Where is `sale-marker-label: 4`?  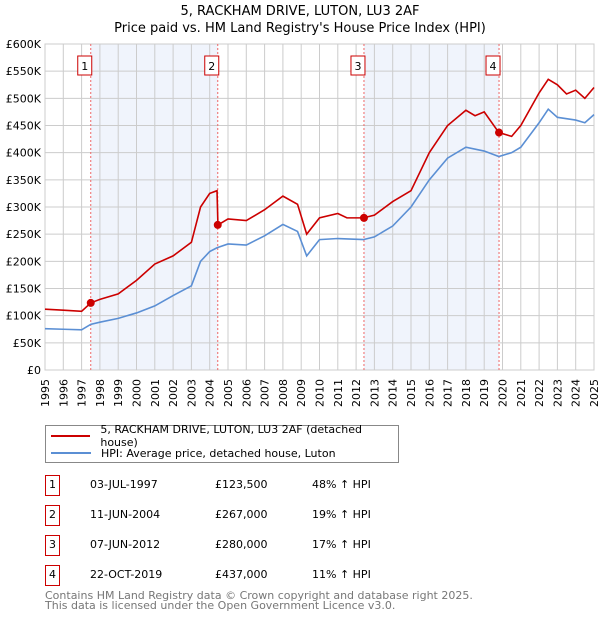 sale-marker-label: 4 is located at coordinates (493, 66).